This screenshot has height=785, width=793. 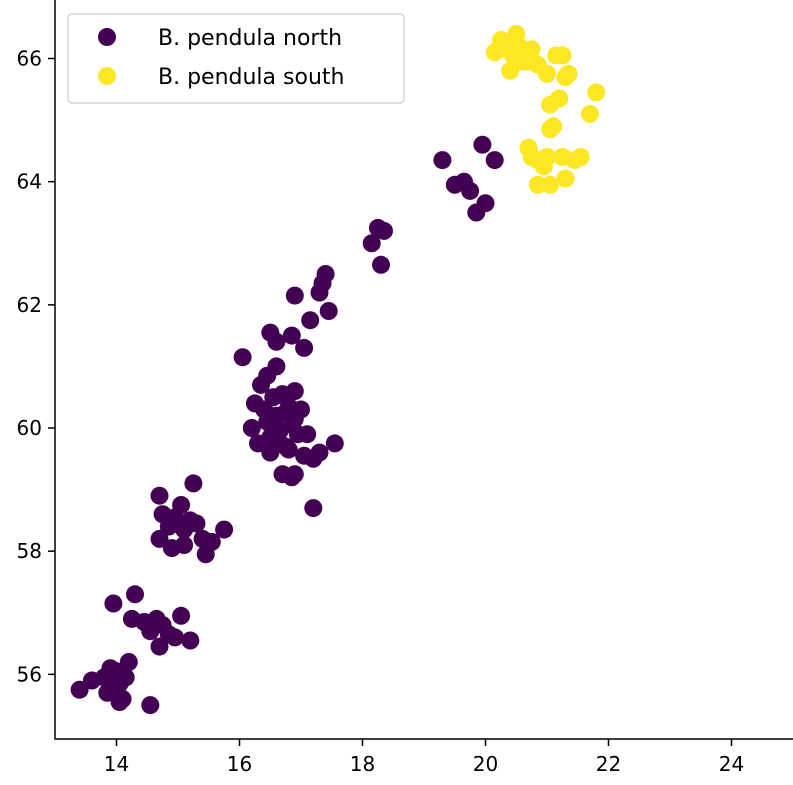 I want to click on y-tick-label: 62, so click(x=29, y=305).